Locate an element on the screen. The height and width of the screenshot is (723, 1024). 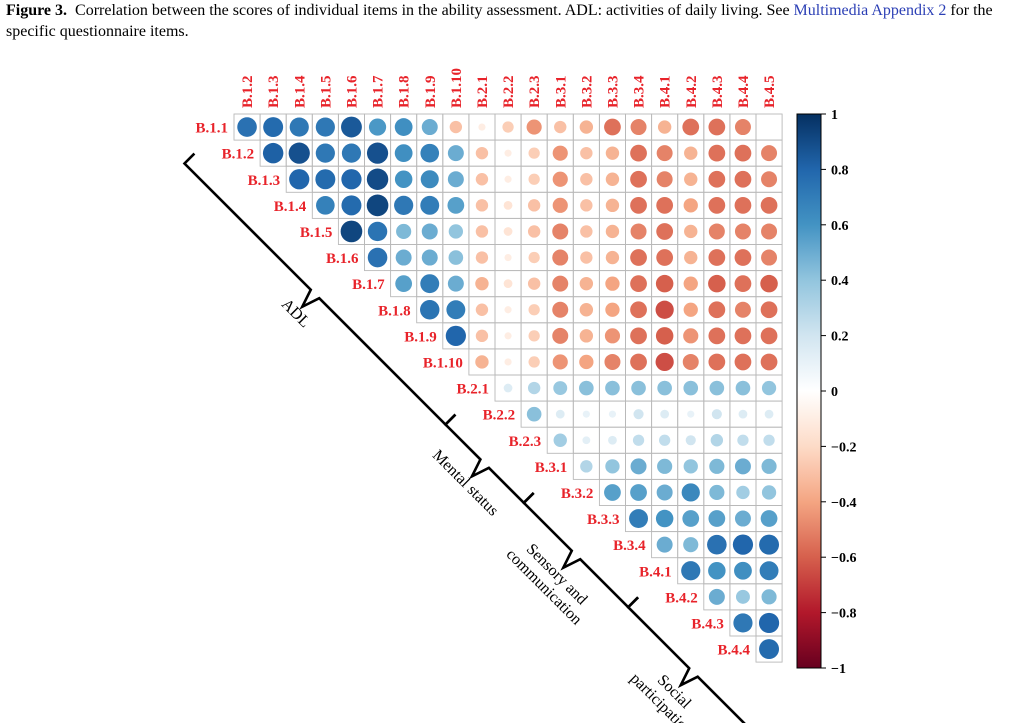
column-label: B.1.5 is located at coordinates (326, 91).